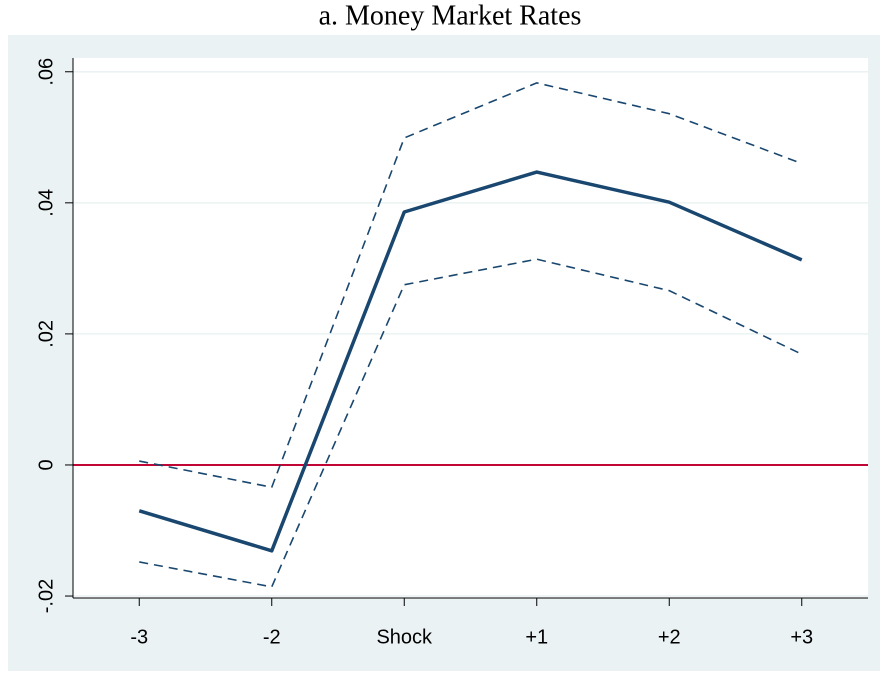 The image size is (883, 675). Describe the element at coordinates (404, 637) in the screenshot. I see `x-tick-label: Shock` at that location.